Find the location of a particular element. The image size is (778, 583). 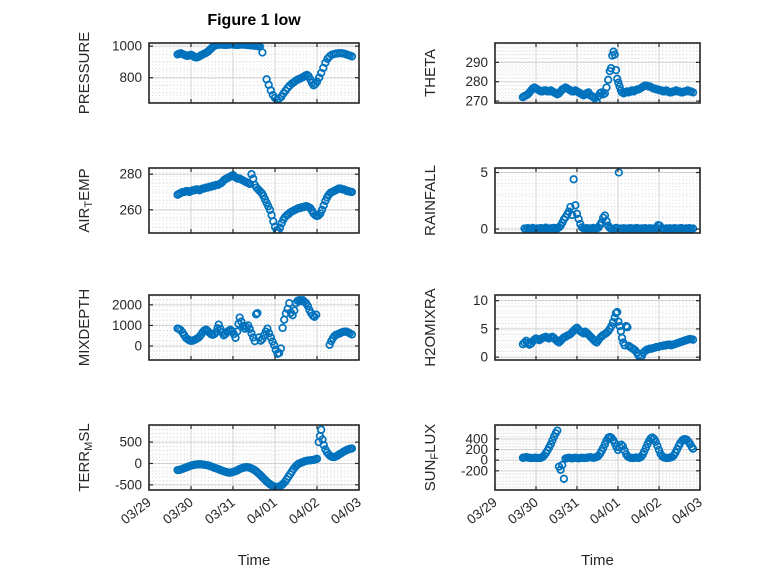

y-tick-label: 270 is located at coordinates (476, 101).